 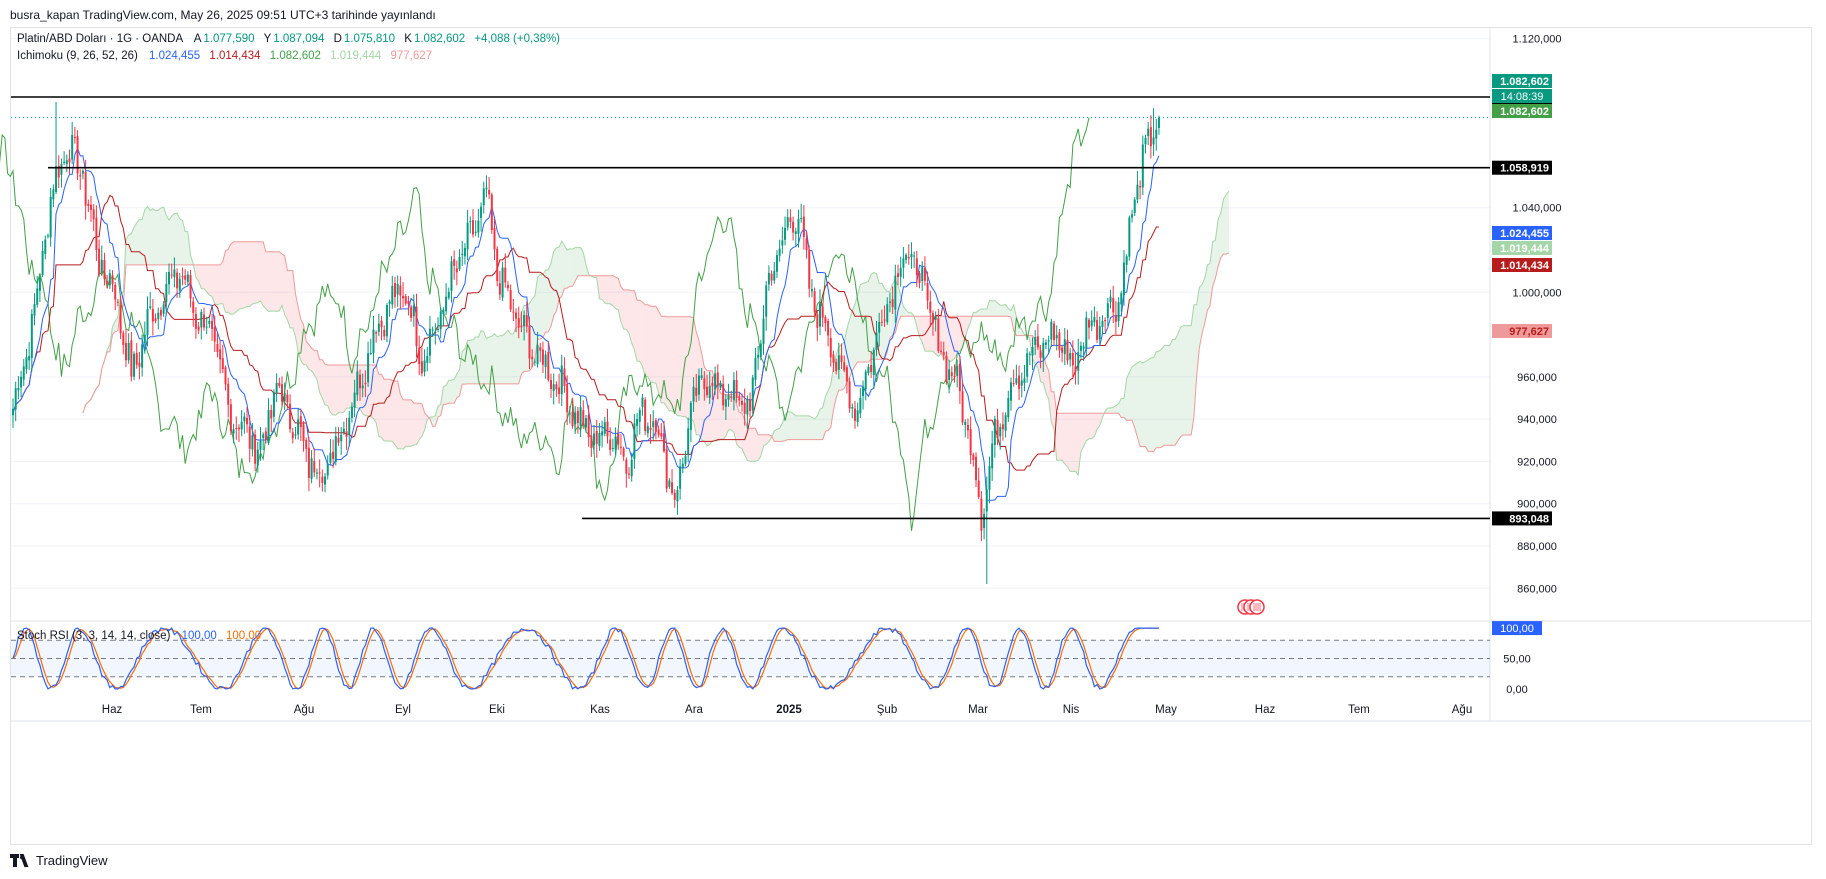 I want to click on price-tag-bg, so click(x=1522, y=233).